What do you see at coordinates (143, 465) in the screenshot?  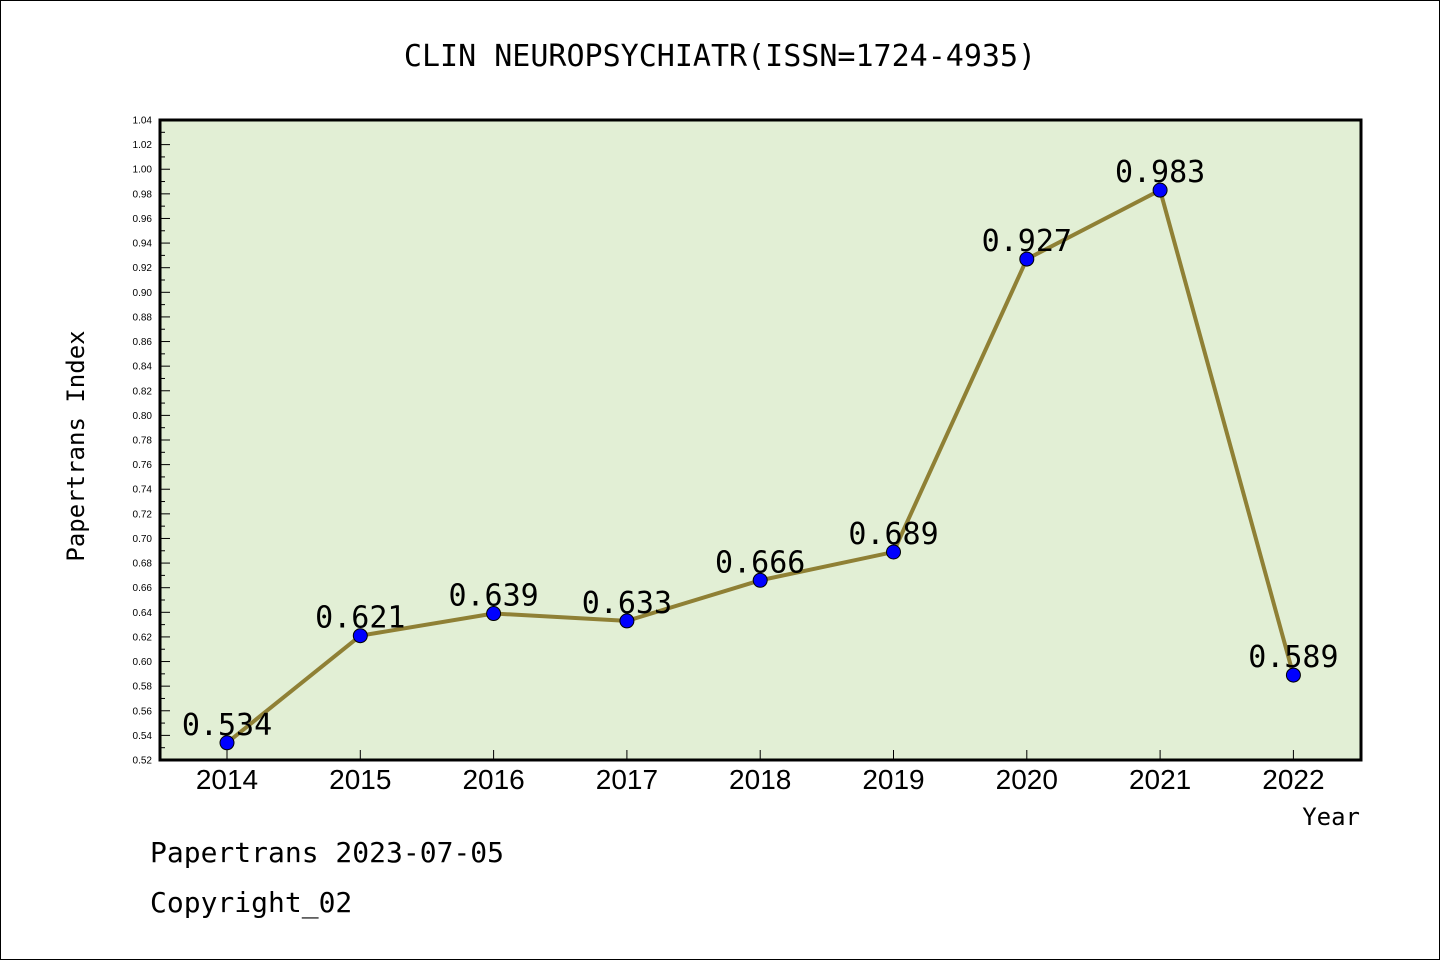 I see `y-tick-label: 0.76` at bounding box center [143, 465].